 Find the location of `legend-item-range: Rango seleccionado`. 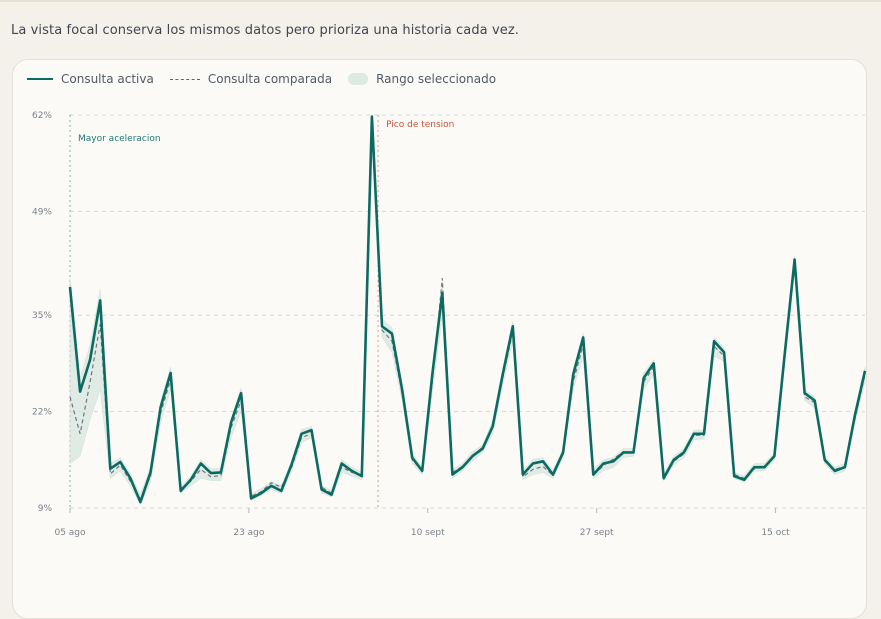

legend-item-range: Rango seleccionado is located at coordinates (422, 79).